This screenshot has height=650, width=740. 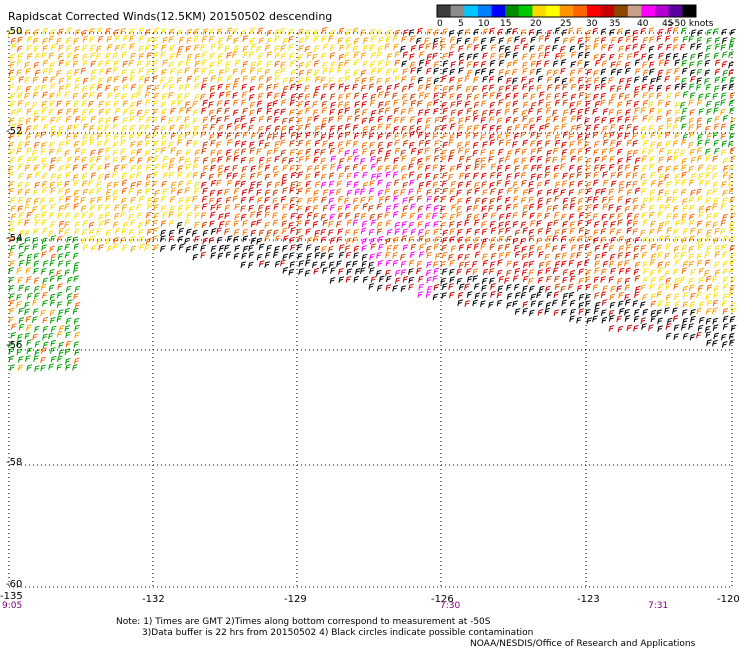 What do you see at coordinates (621, 11) in the screenshot?
I see `legend-swatch` at bounding box center [621, 11].